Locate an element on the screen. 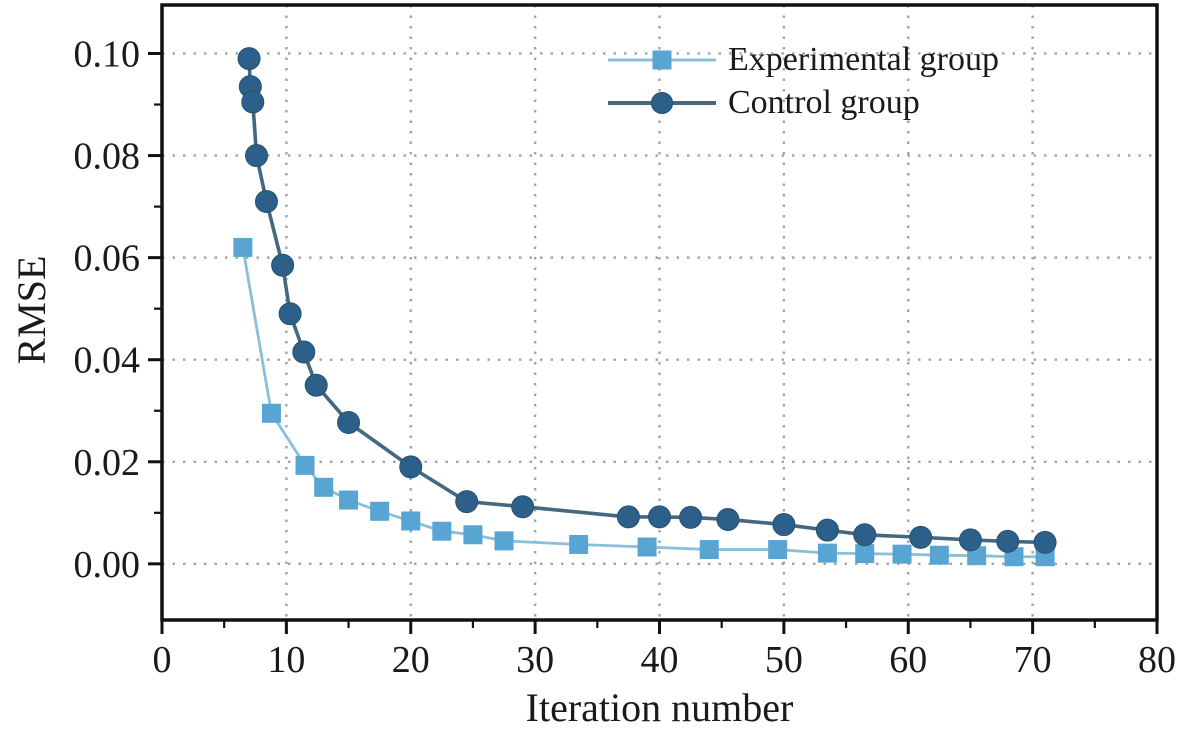 Image resolution: width=1182 pixels, height=745 pixels. x-tick-label: 20 is located at coordinates (411, 660).